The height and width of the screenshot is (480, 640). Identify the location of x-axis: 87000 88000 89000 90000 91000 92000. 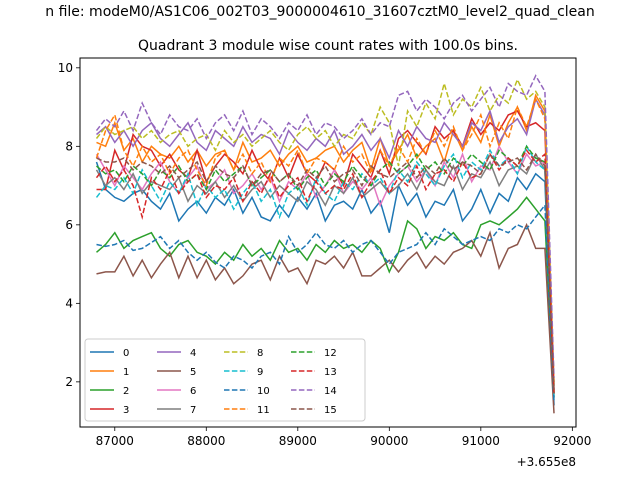
(343, 437).